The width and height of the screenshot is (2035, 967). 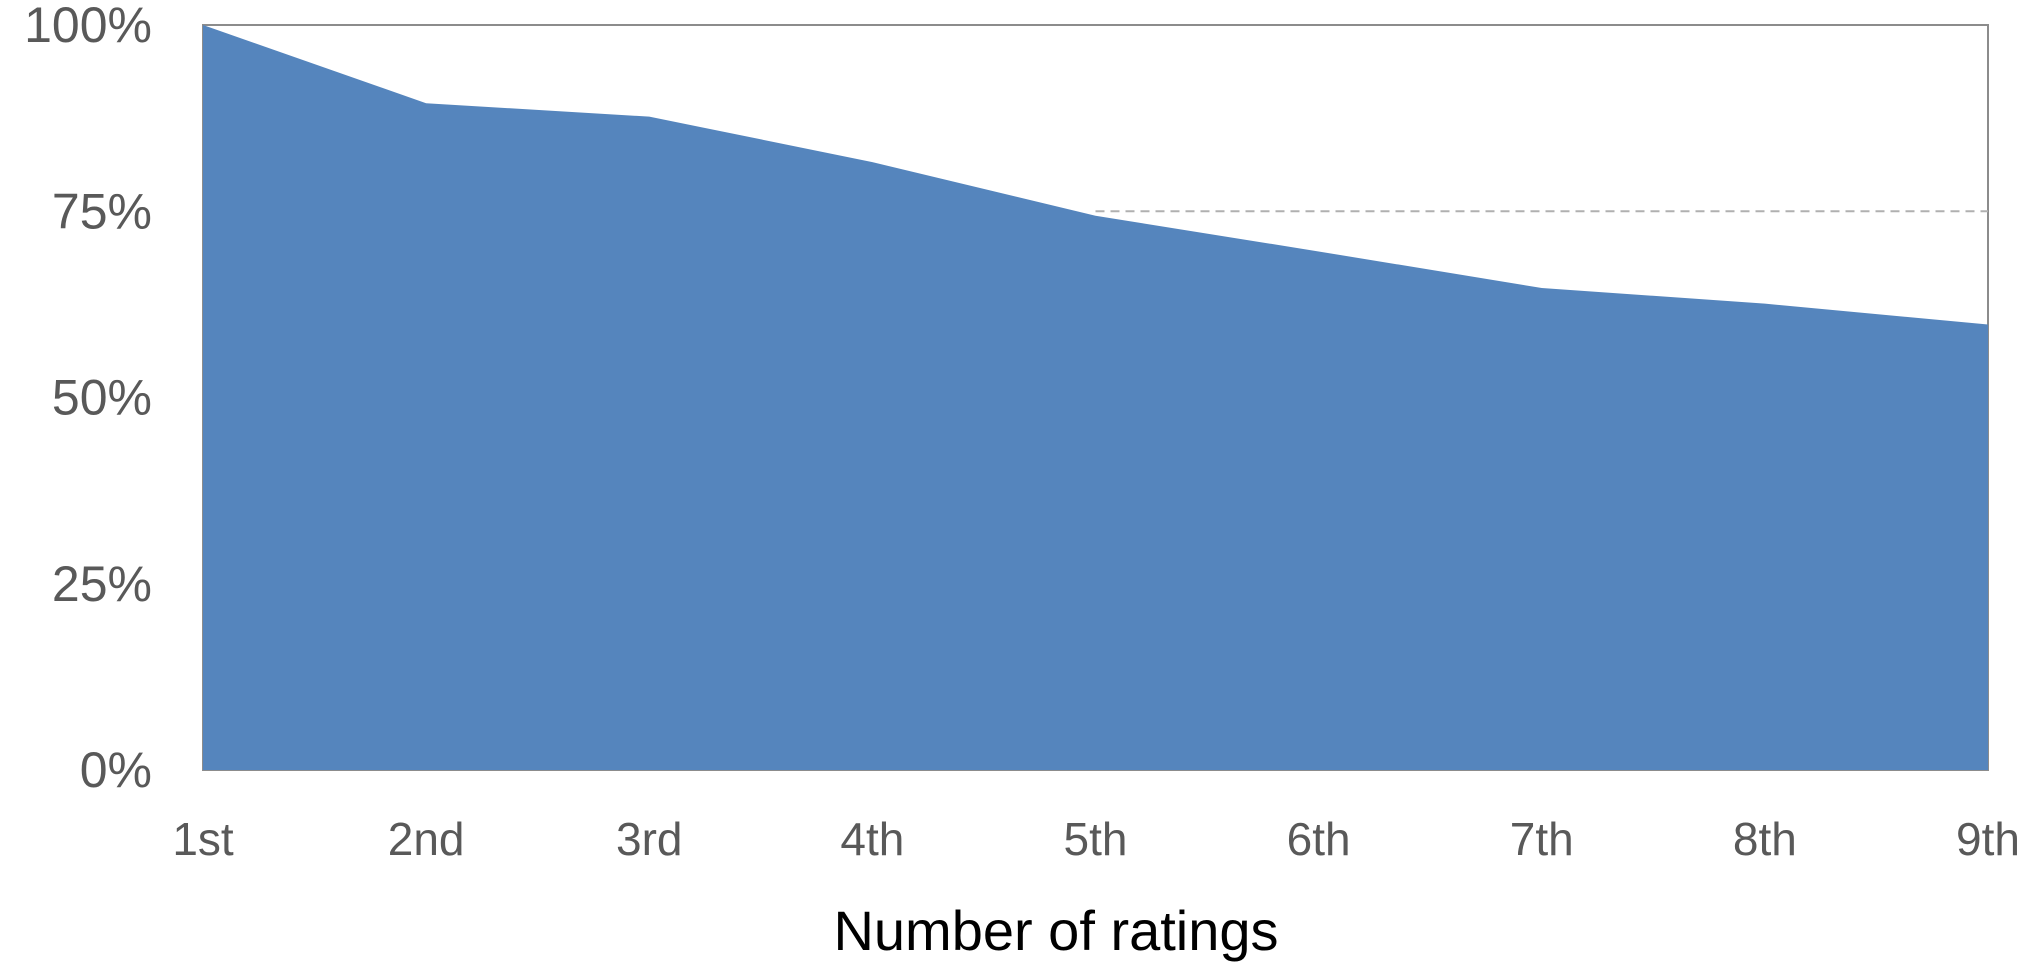 I want to click on y-tick-label: 25%, so click(x=102, y=584).